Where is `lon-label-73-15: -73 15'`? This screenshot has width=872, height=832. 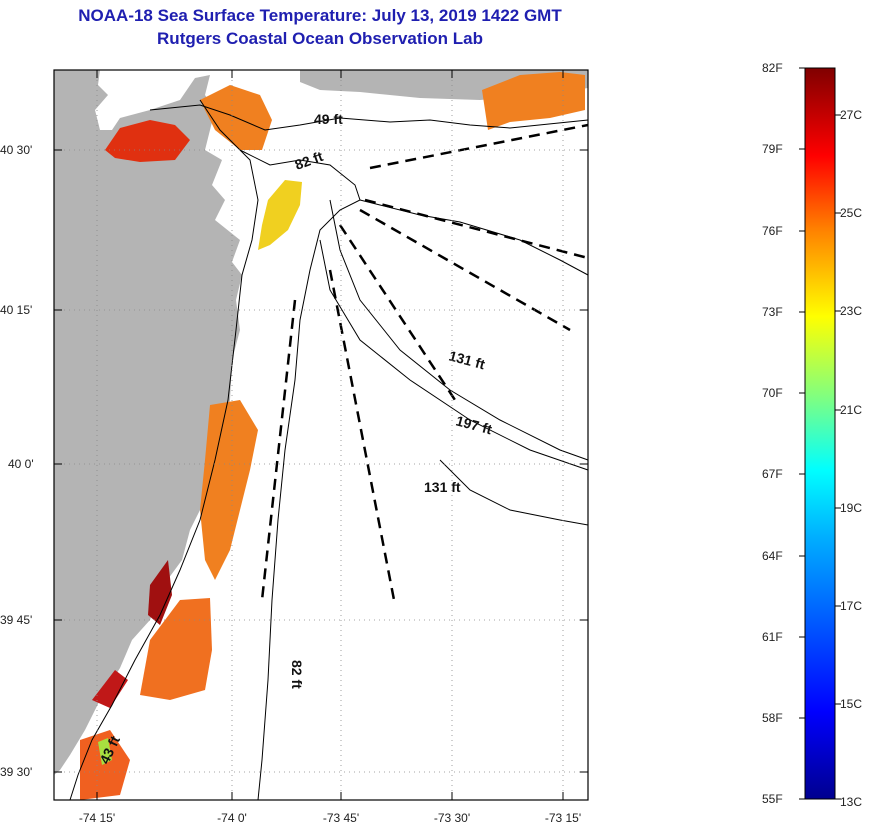
lon-label-73-15: -73 15' is located at coordinates (563, 818).